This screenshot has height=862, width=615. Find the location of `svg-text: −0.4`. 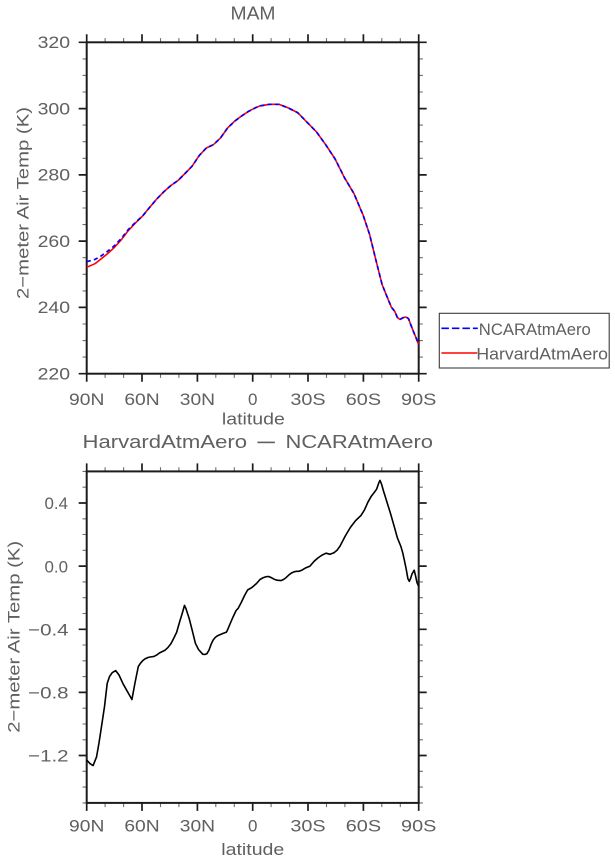

svg-text: −0.4 is located at coordinates (48, 630).